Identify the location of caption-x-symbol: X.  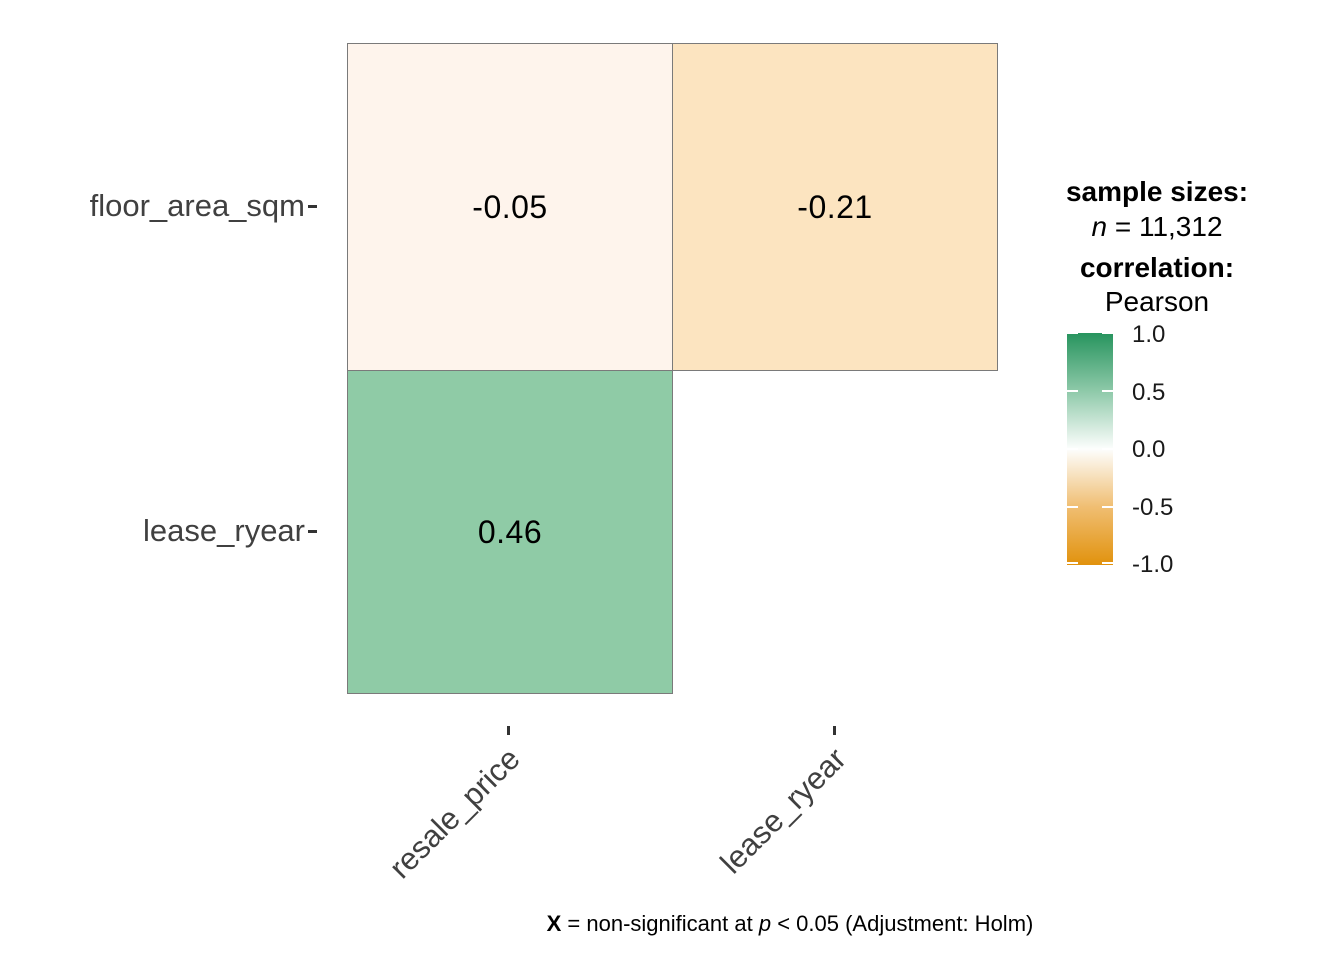
(554, 923).